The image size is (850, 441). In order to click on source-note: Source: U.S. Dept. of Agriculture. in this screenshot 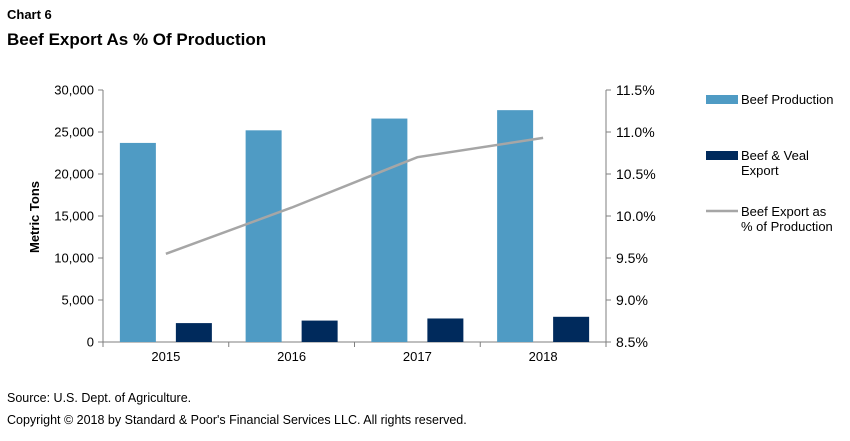, I will do `click(99, 398)`.